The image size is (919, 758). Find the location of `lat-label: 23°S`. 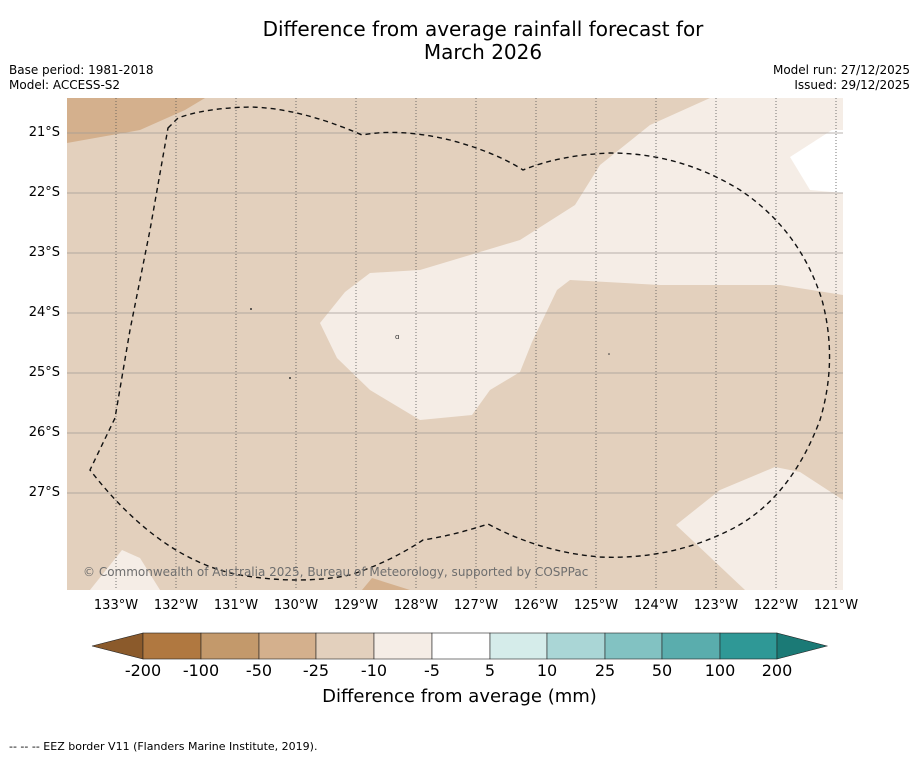

lat-label: 23°S is located at coordinates (44, 252).